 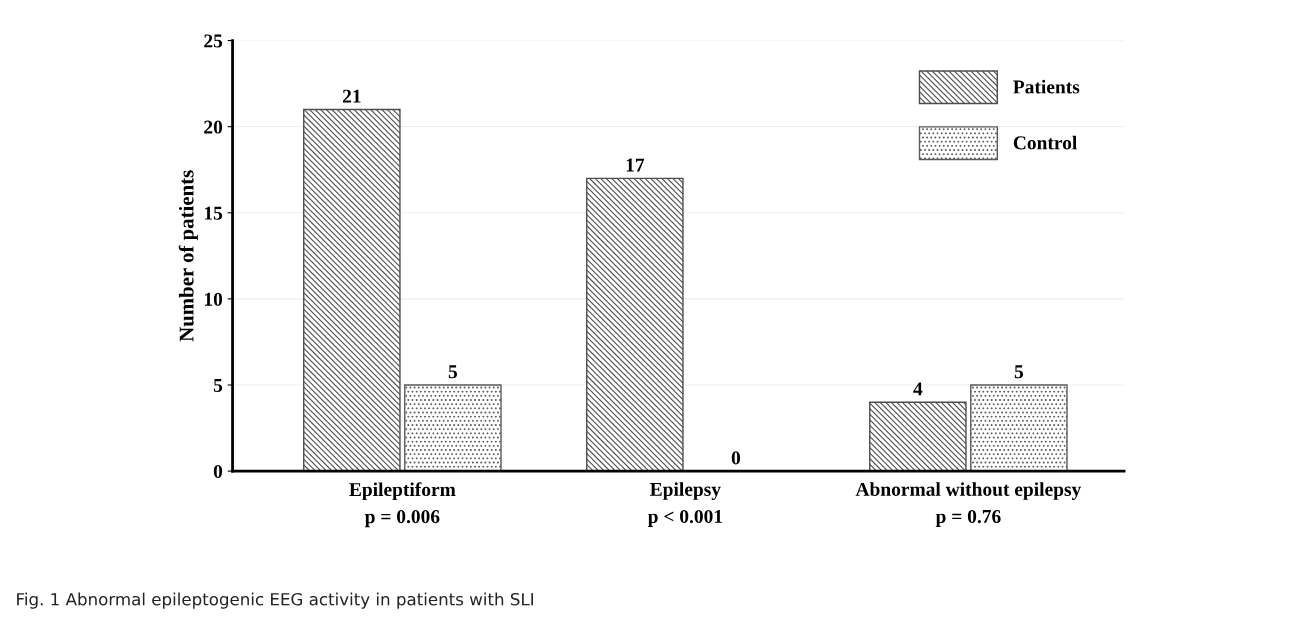 I want to click on data-label: 17, so click(x=635, y=165).